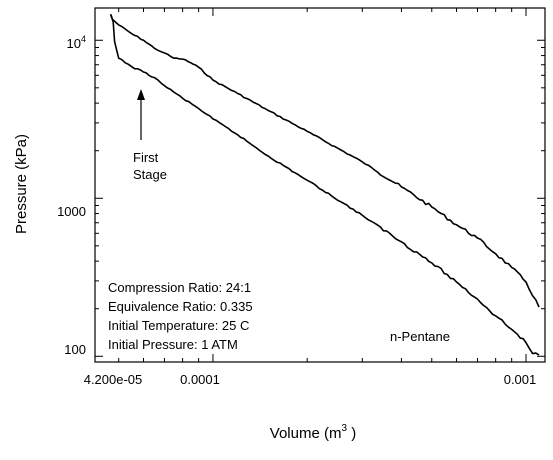  I want to click on condition-line-2: Initial Temperature: 25 C, so click(178, 325).